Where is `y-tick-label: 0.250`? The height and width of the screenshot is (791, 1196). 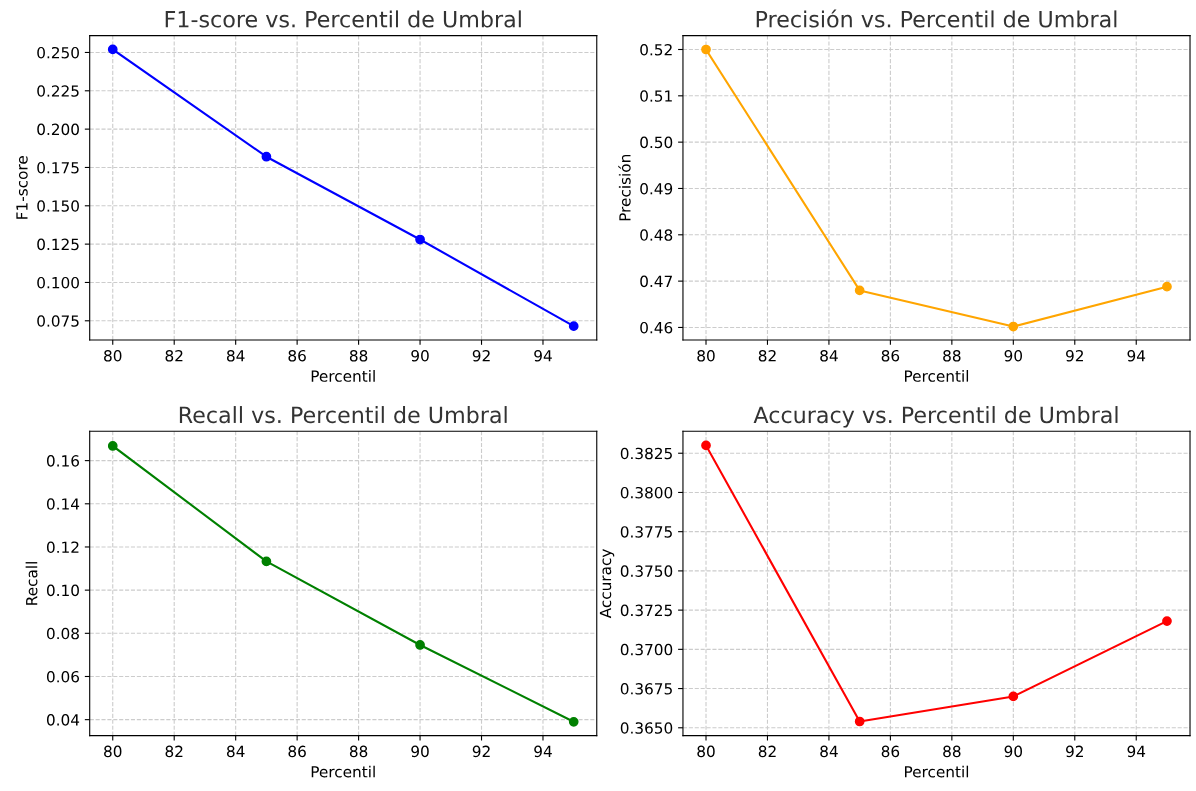
y-tick-label: 0.250 is located at coordinates (58, 52).